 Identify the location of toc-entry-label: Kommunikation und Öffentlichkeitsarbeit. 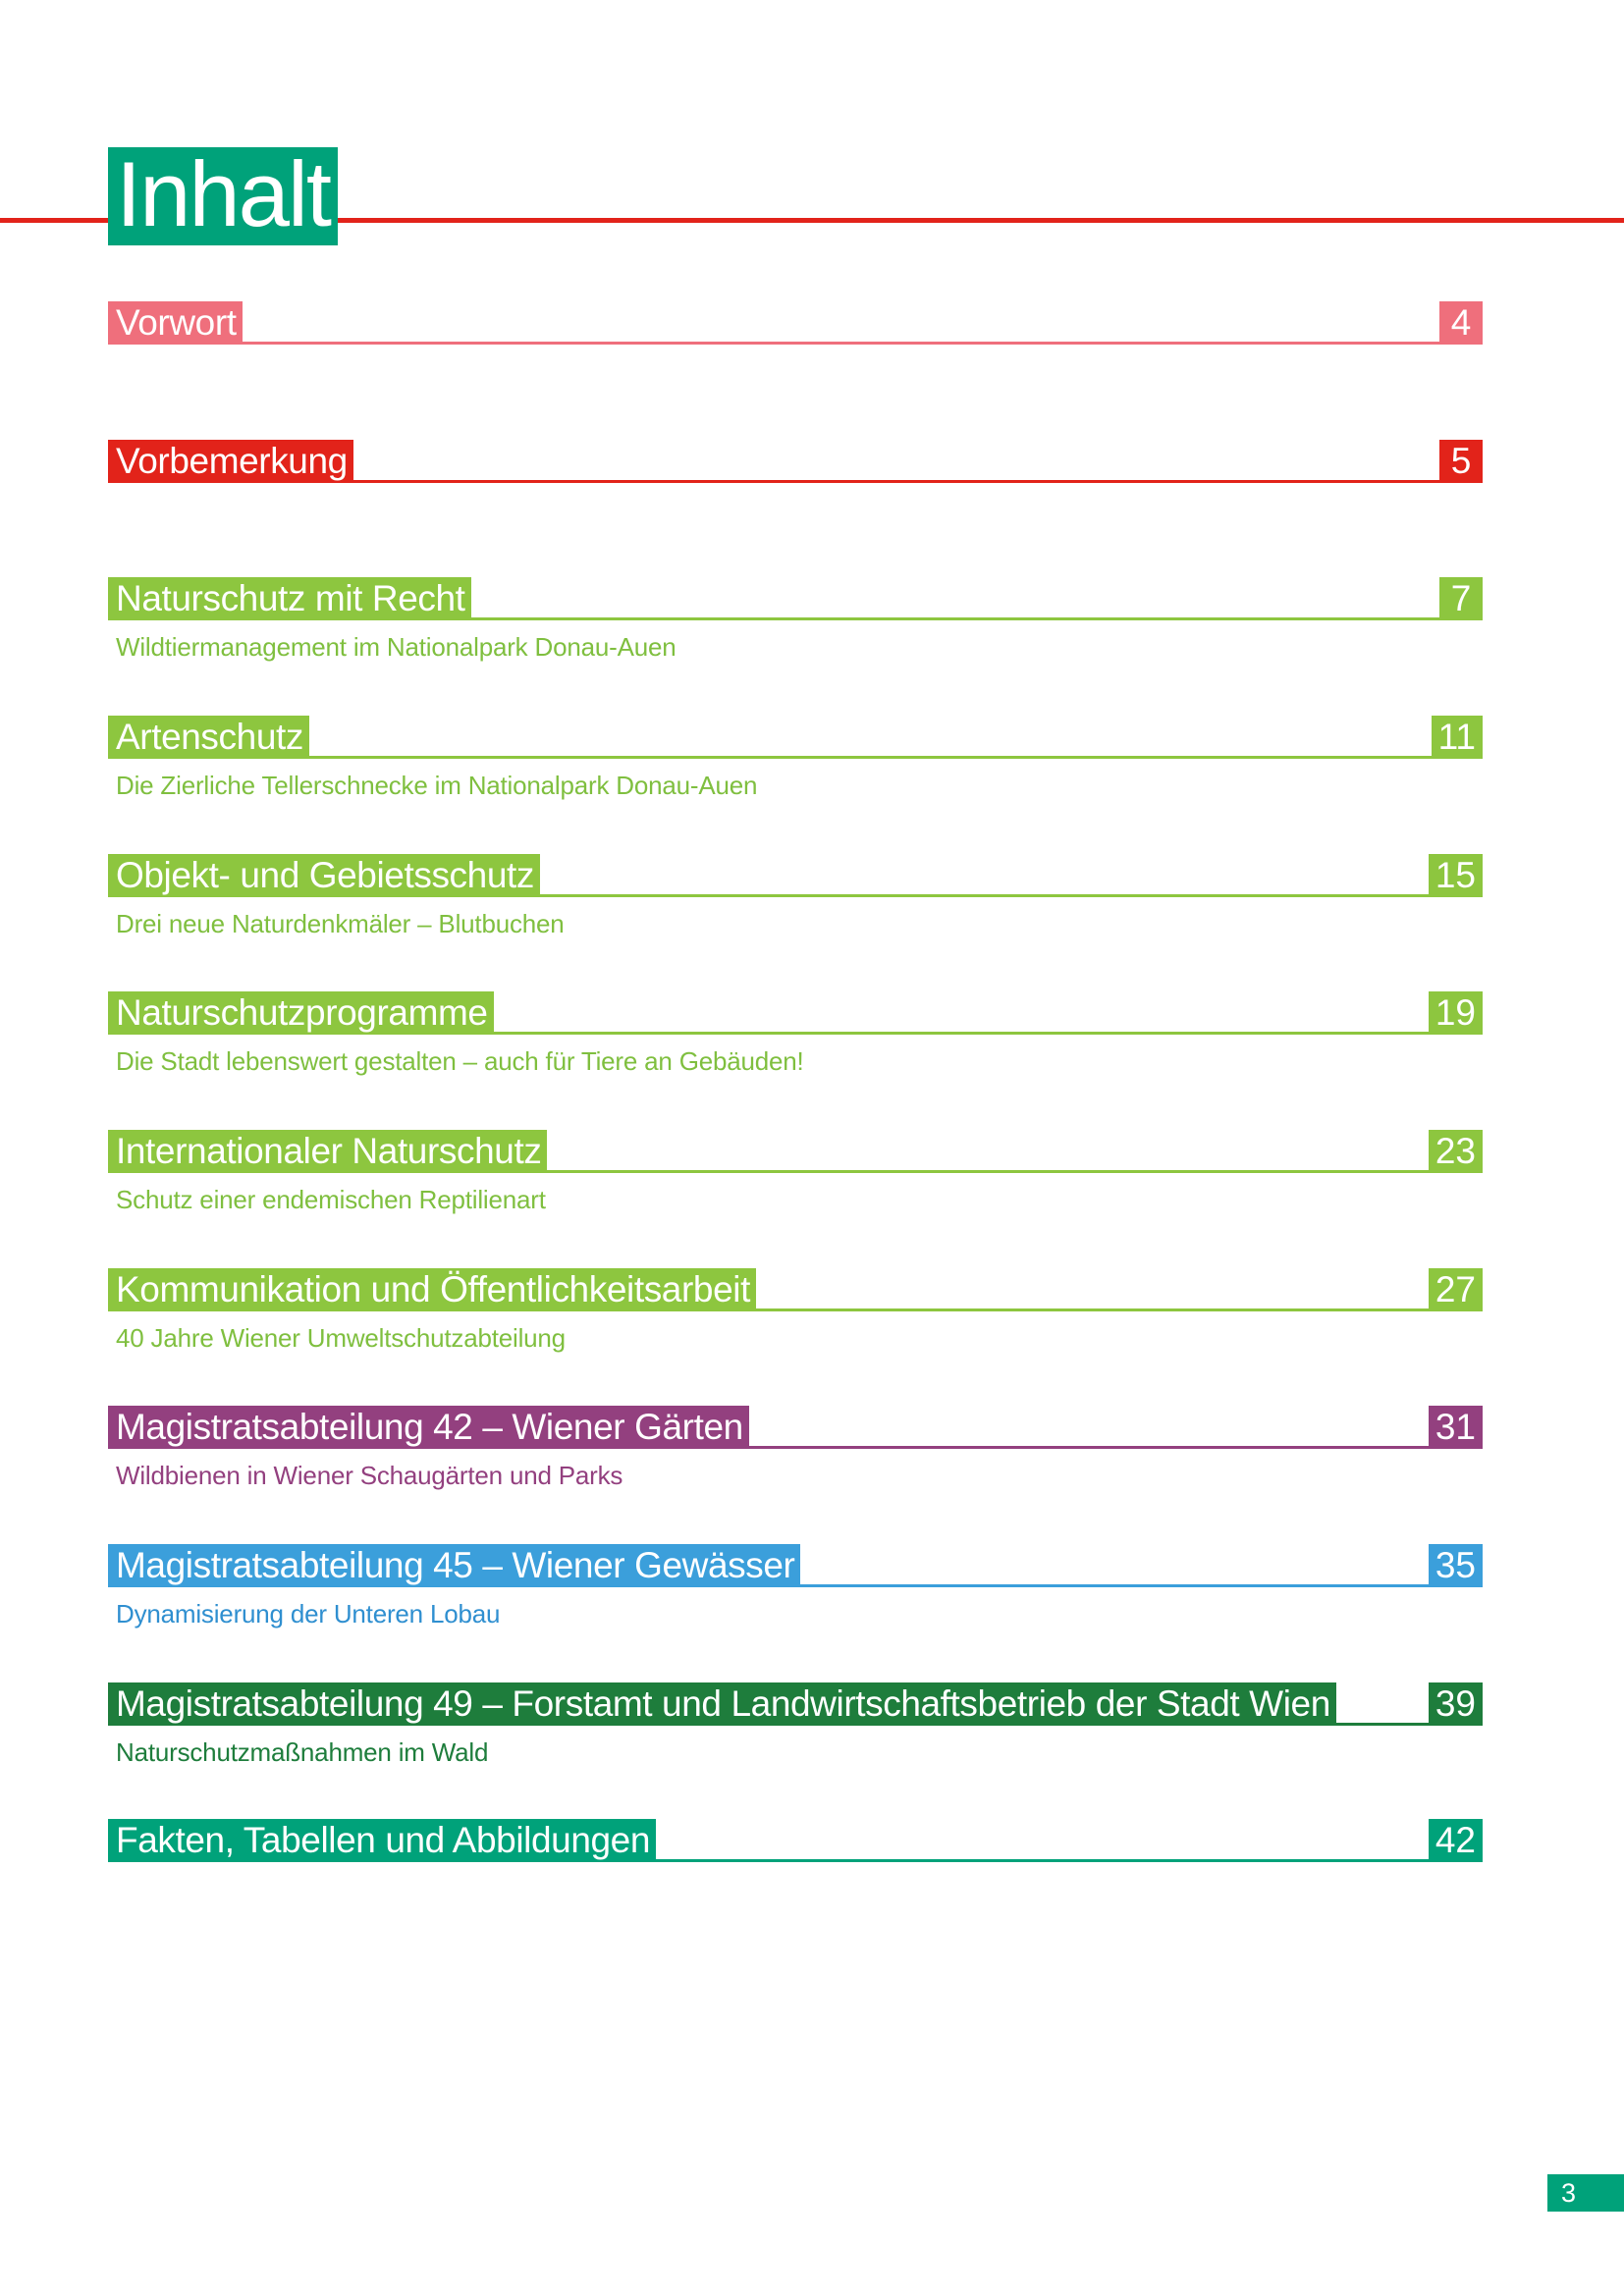
(432, 1290).